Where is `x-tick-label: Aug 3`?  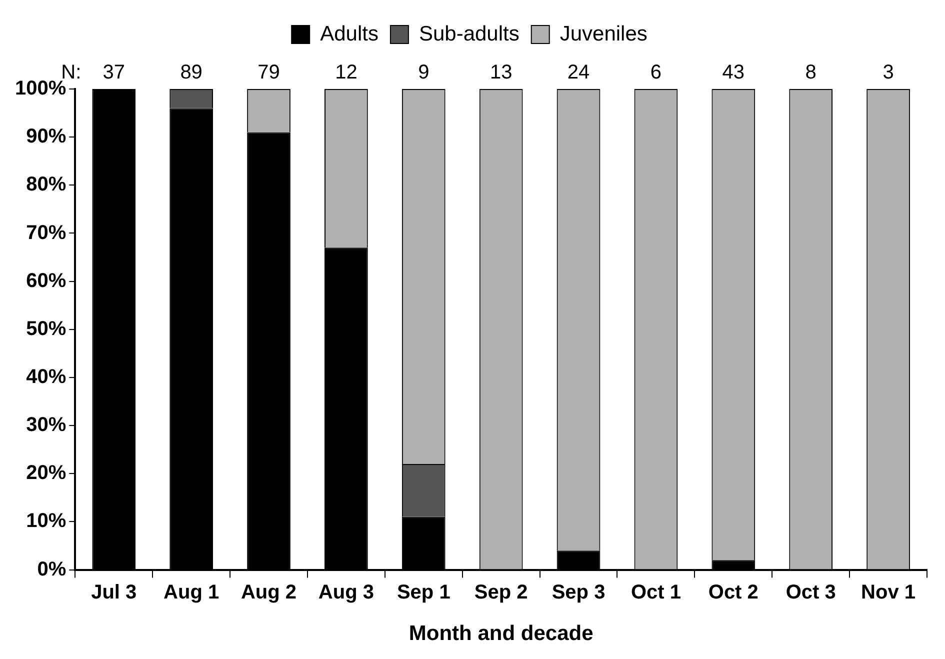
x-tick-label: Aug 3 is located at coordinates (346, 592).